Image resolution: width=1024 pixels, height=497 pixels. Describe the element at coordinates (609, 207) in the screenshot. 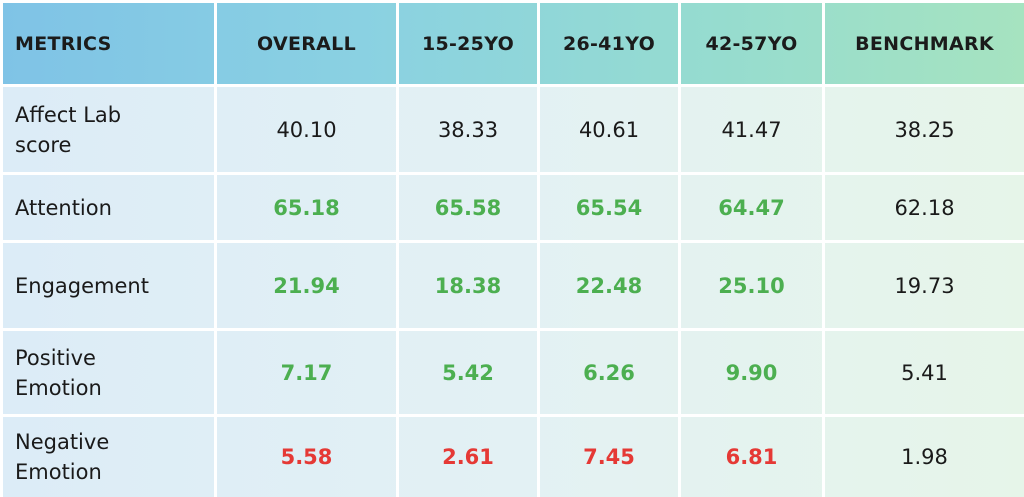

I see `value-cell: 65.54` at that location.